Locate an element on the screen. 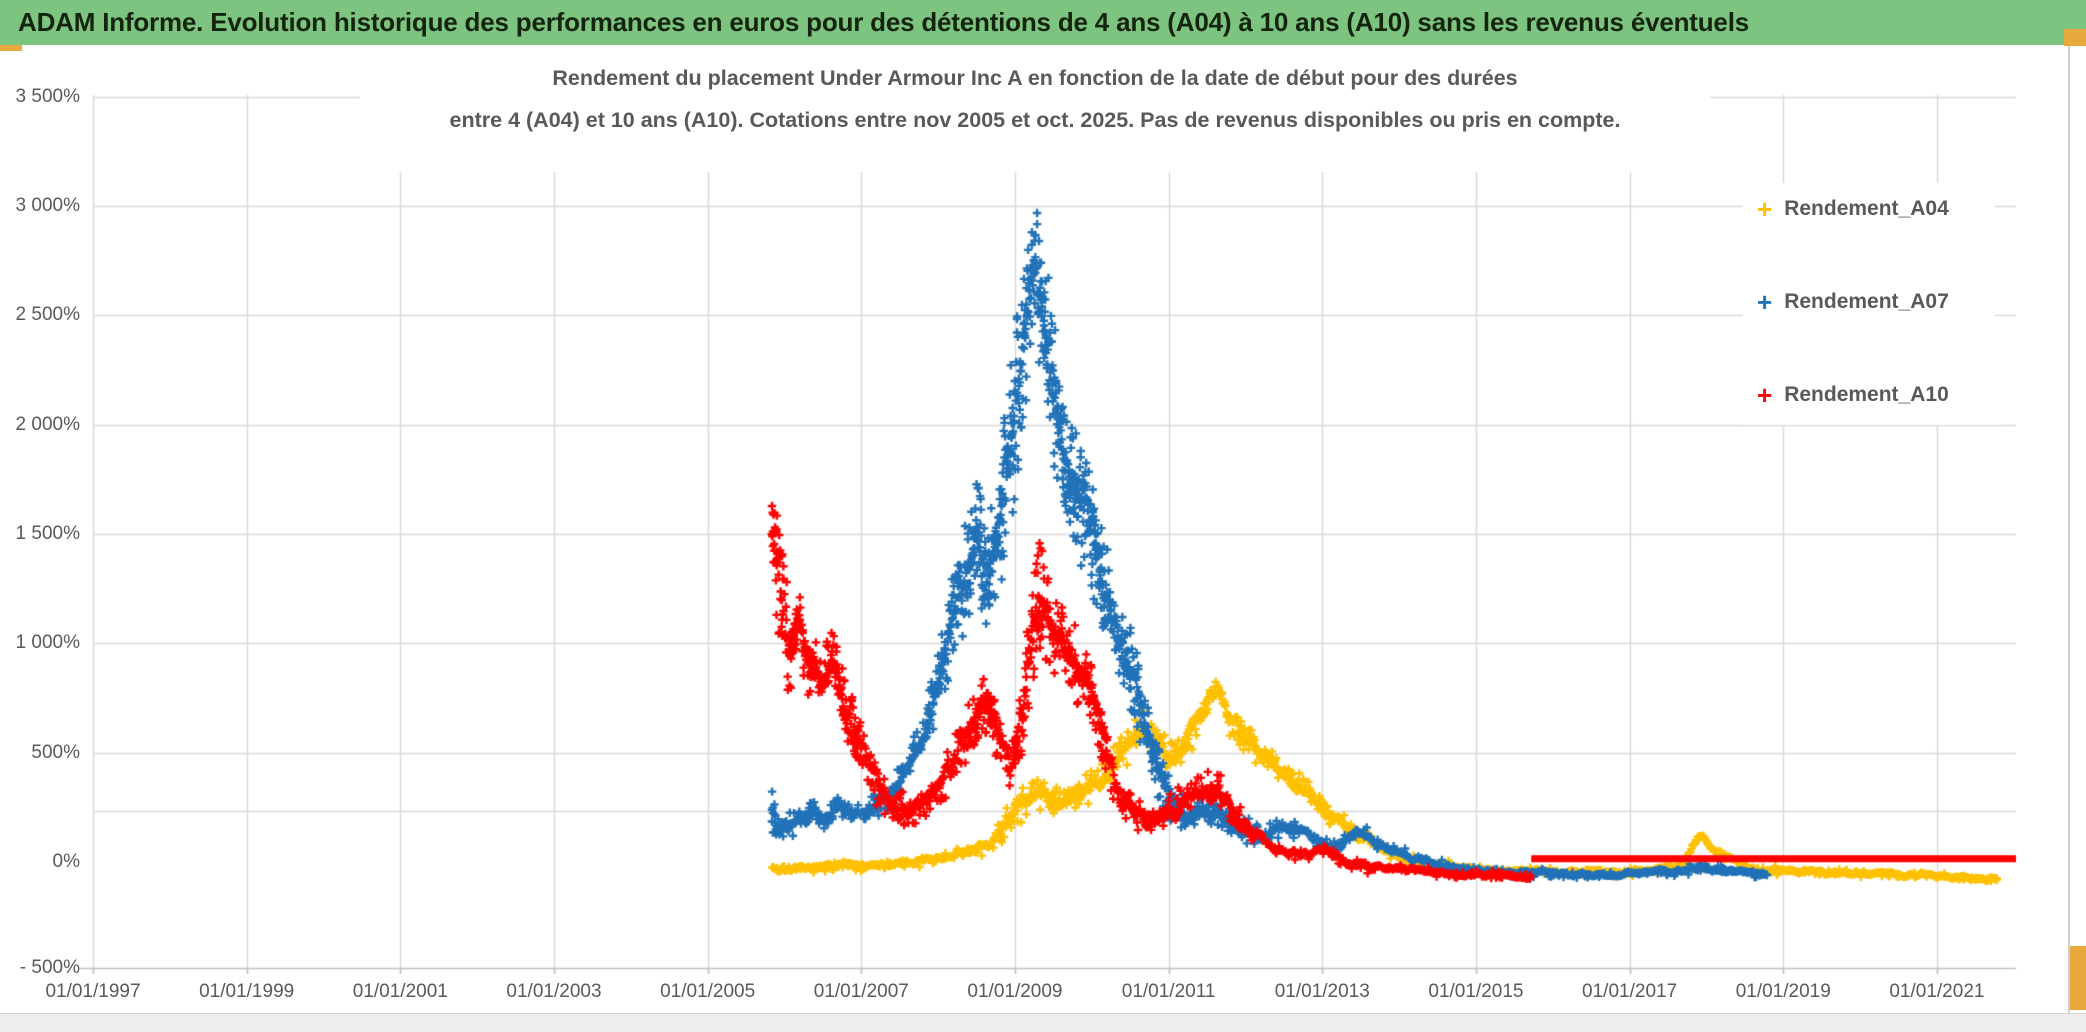 The width and height of the screenshot is (2086, 1032). x-axis-label: 01/01/2007 is located at coordinates (861, 991).